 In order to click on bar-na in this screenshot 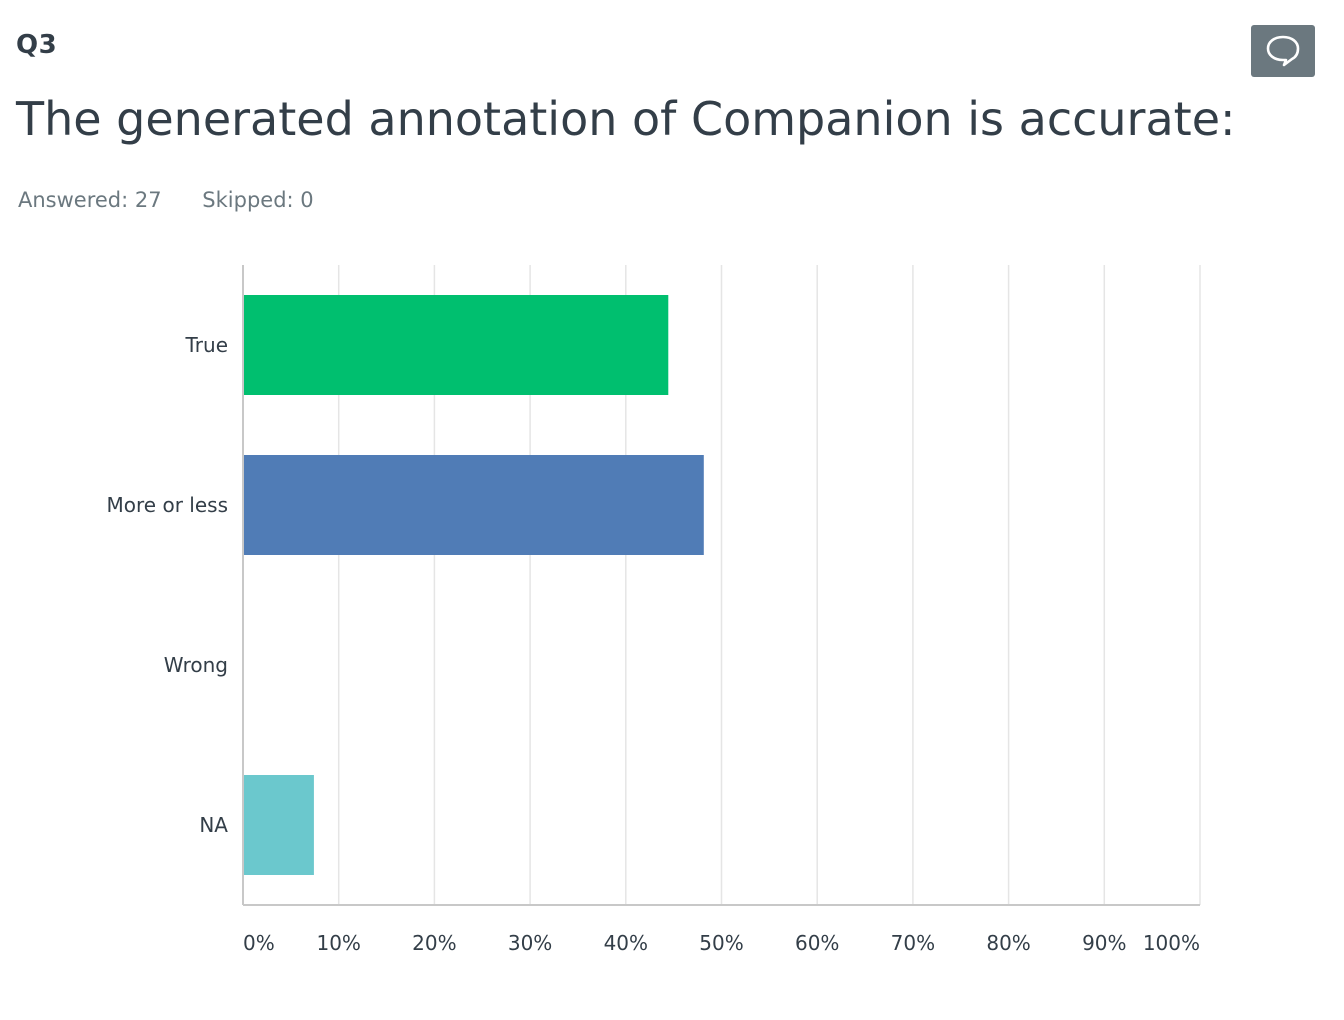, I will do `click(278, 825)`.